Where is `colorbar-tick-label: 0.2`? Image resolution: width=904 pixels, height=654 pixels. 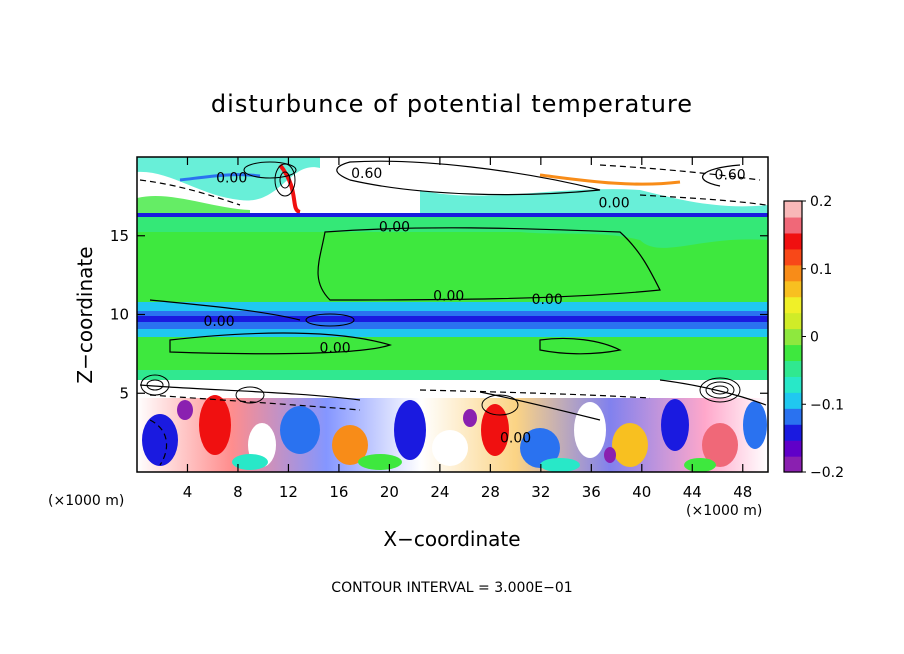 colorbar-tick-label: 0.2 is located at coordinates (821, 202).